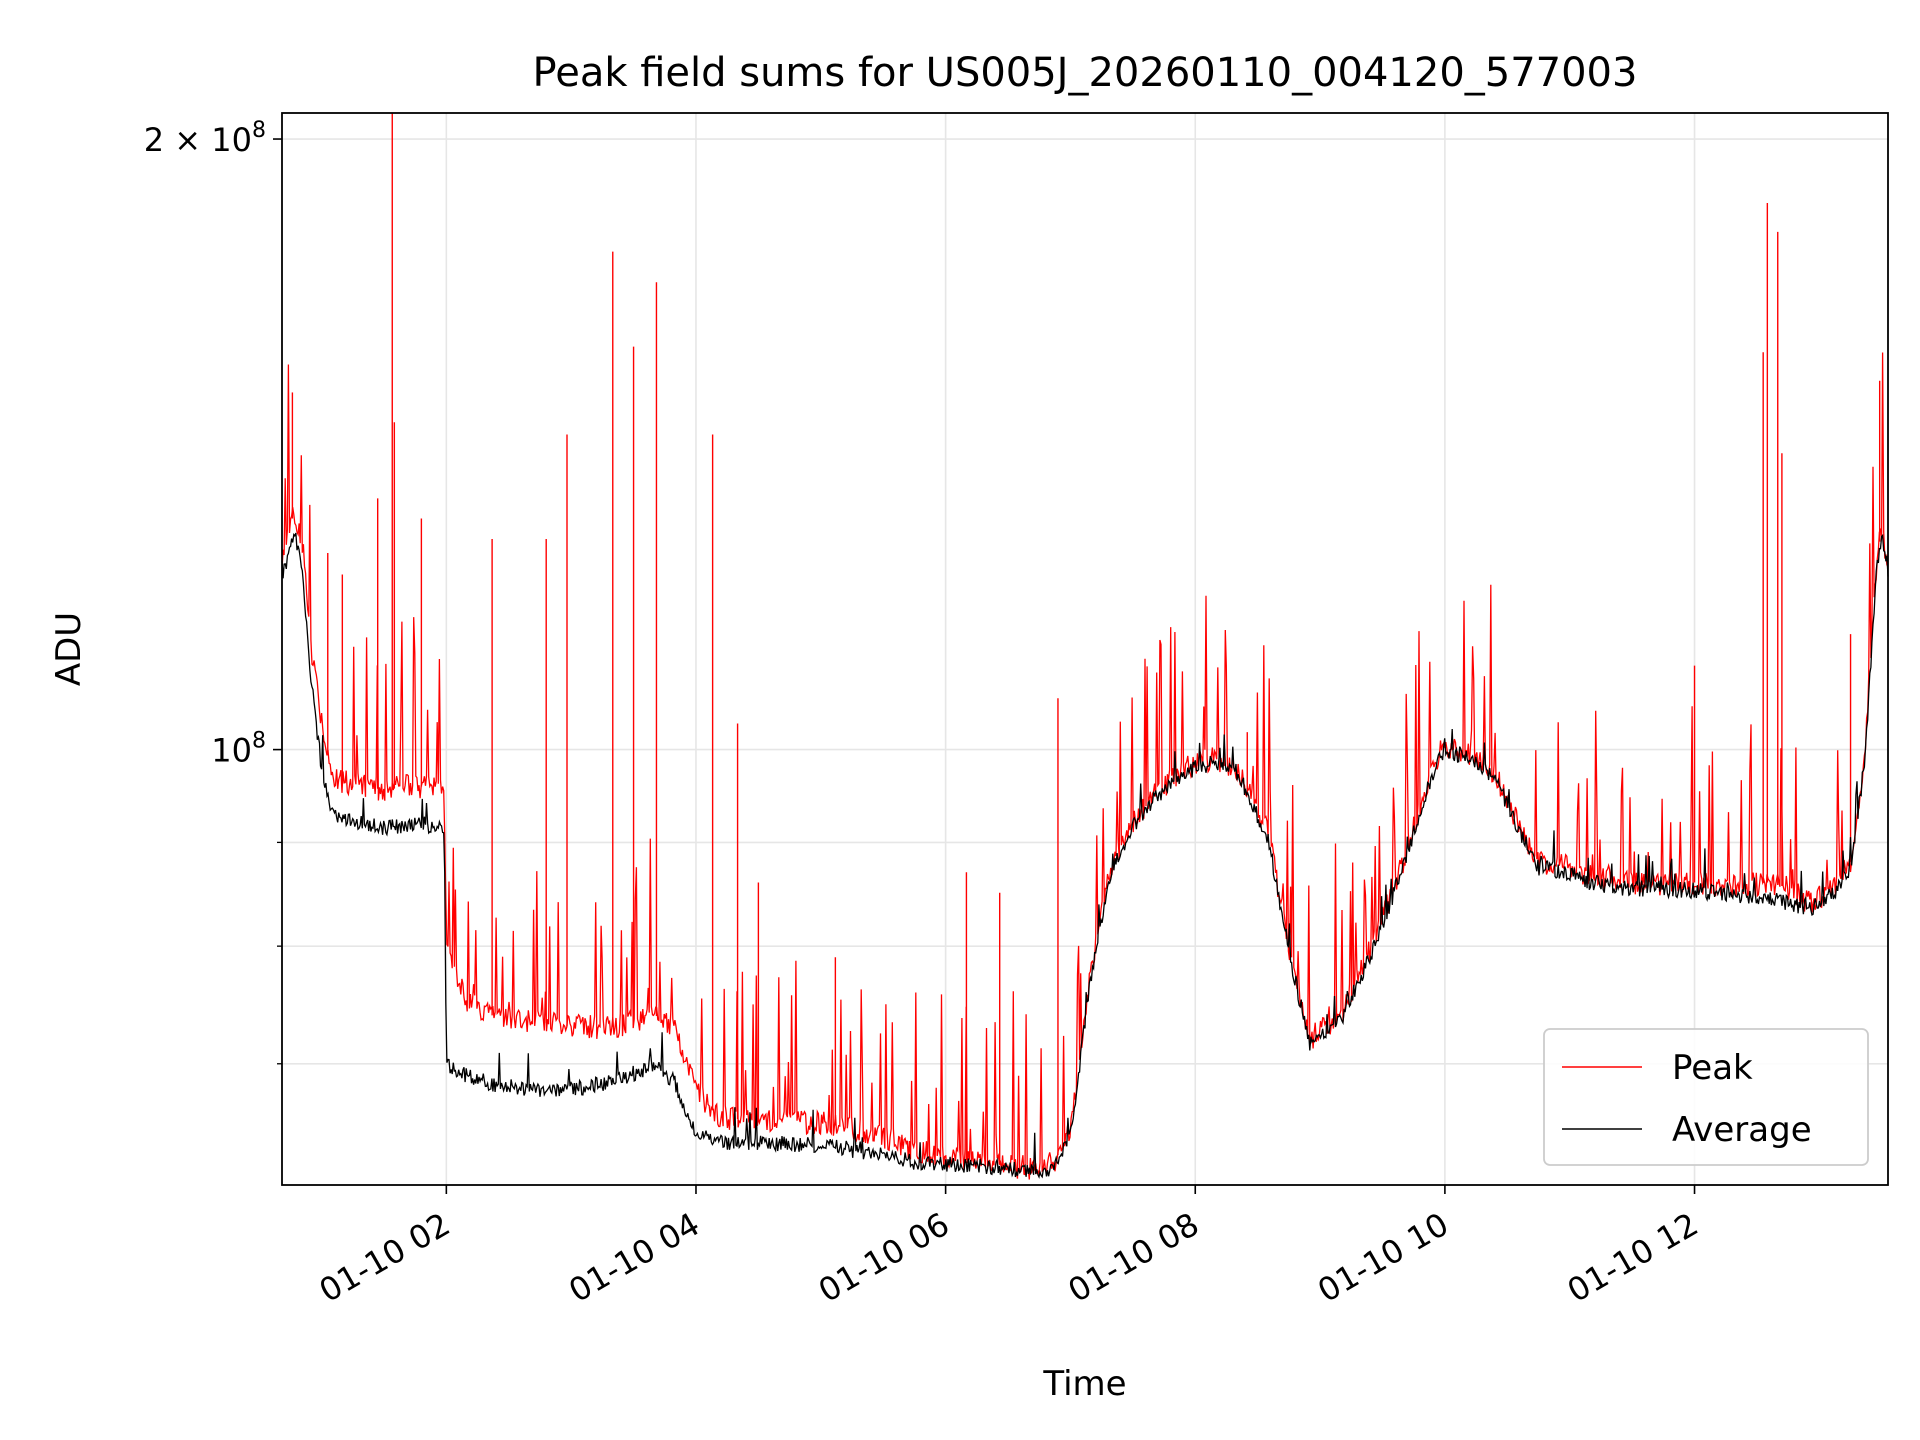 The width and height of the screenshot is (1920, 1440). I want to click on legend-box, so click(1706, 1097).